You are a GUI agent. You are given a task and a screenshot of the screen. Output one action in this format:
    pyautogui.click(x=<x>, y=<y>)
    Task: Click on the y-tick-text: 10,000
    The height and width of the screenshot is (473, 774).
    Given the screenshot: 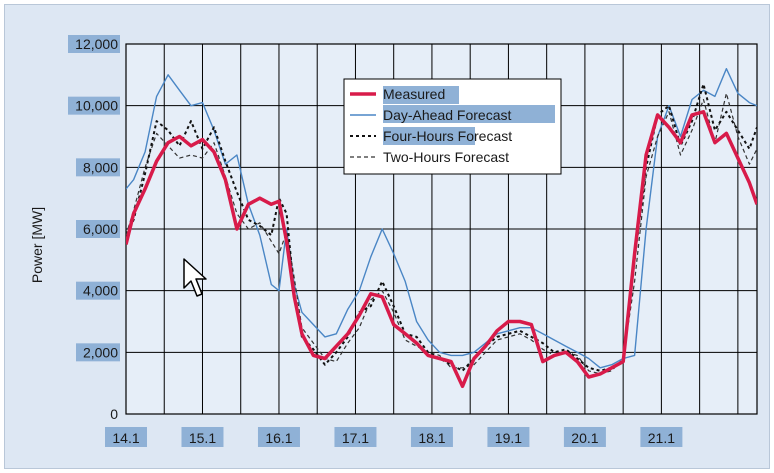 What is the action you would take?
    pyautogui.click(x=96, y=106)
    